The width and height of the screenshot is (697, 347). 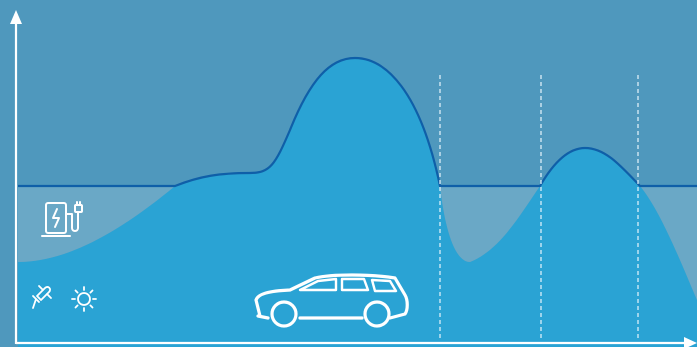 What do you see at coordinates (84, 299) in the screenshot?
I see `sun-icon` at bounding box center [84, 299].